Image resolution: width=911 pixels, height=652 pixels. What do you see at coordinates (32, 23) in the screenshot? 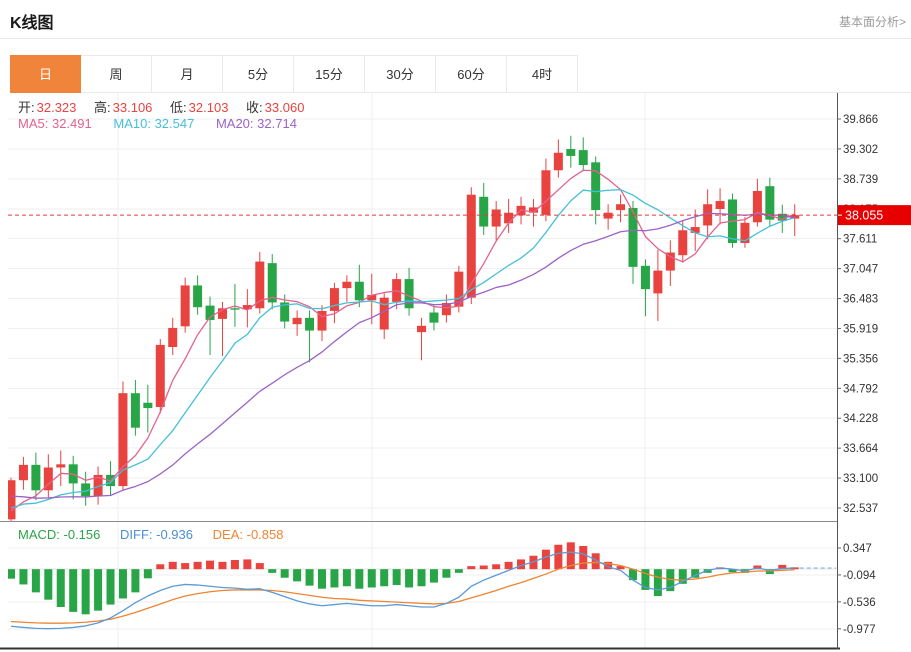
I see `page-title: K线图` at bounding box center [32, 23].